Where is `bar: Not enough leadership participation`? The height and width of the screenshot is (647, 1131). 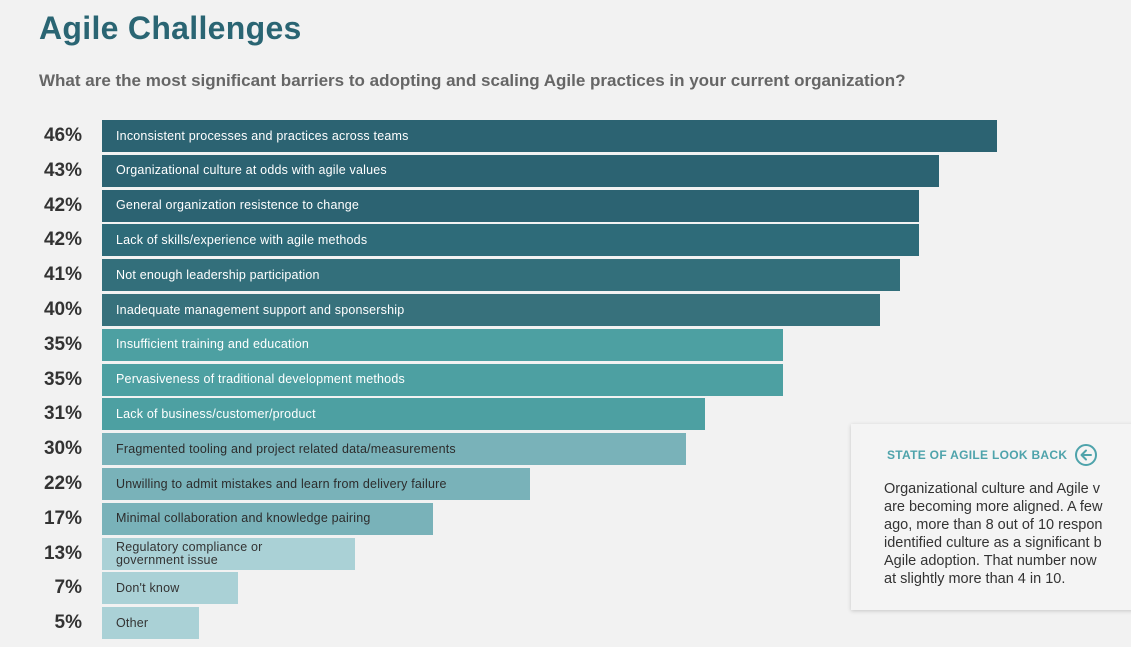 bar: Not enough leadership participation is located at coordinates (501, 275).